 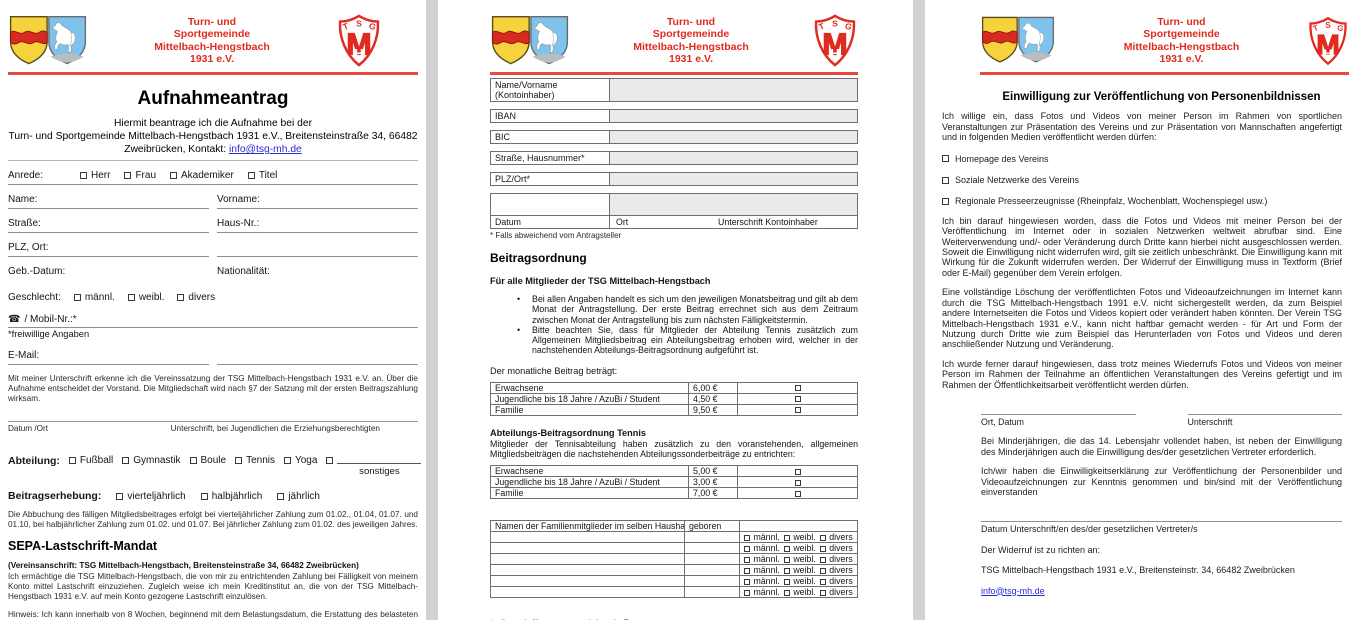 I want to click on contact-email-link: info@tsg-mh.de, so click(x=265, y=149).